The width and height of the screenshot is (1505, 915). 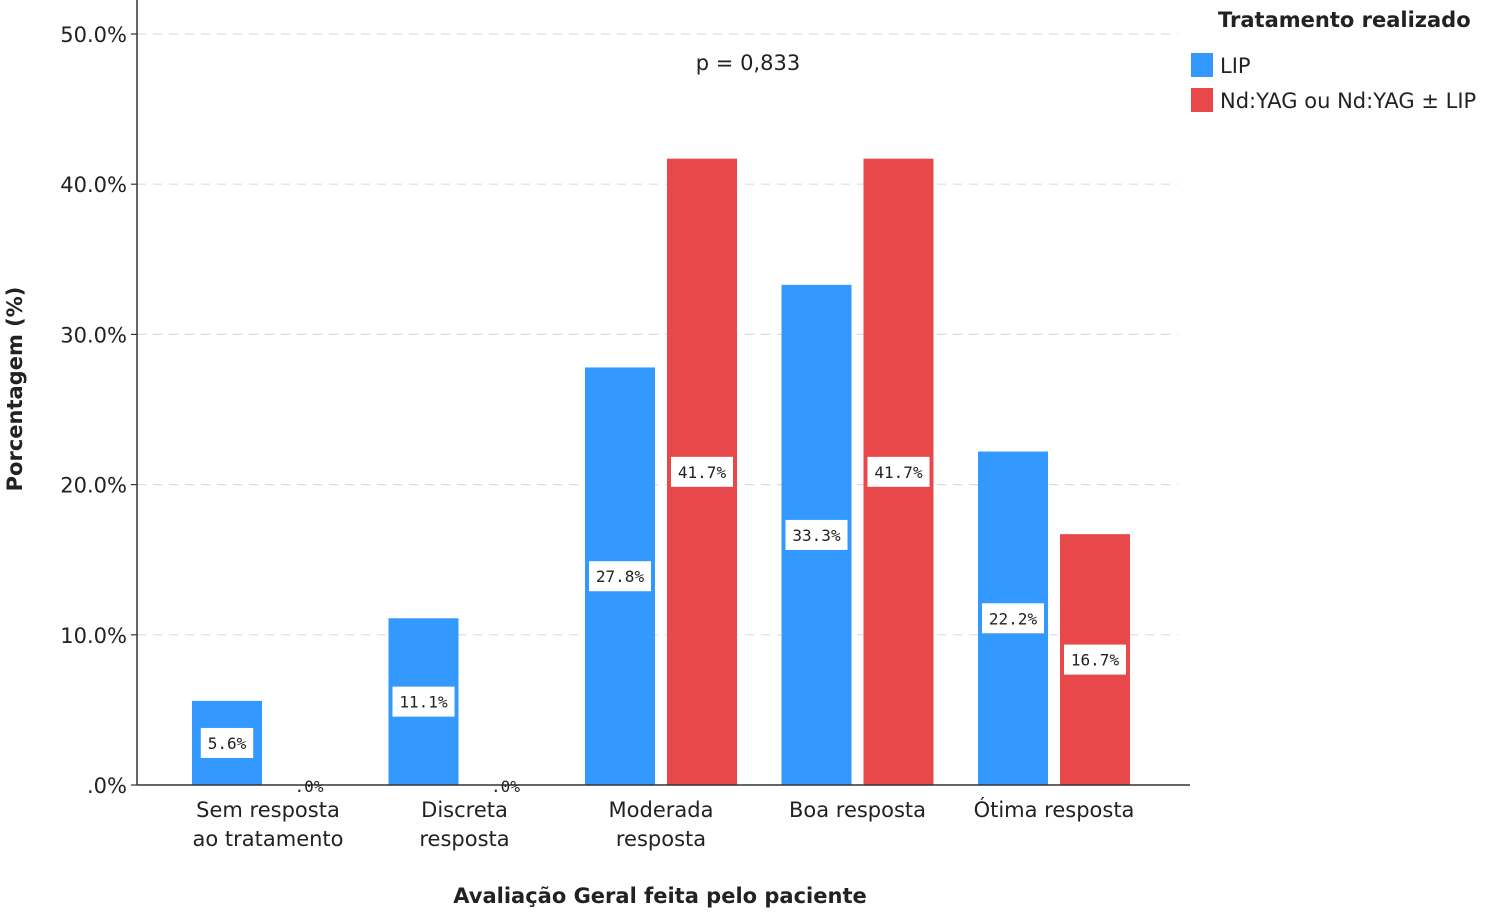 What do you see at coordinates (93, 486) in the screenshot?
I see `y-tick-label: 20.0%` at bounding box center [93, 486].